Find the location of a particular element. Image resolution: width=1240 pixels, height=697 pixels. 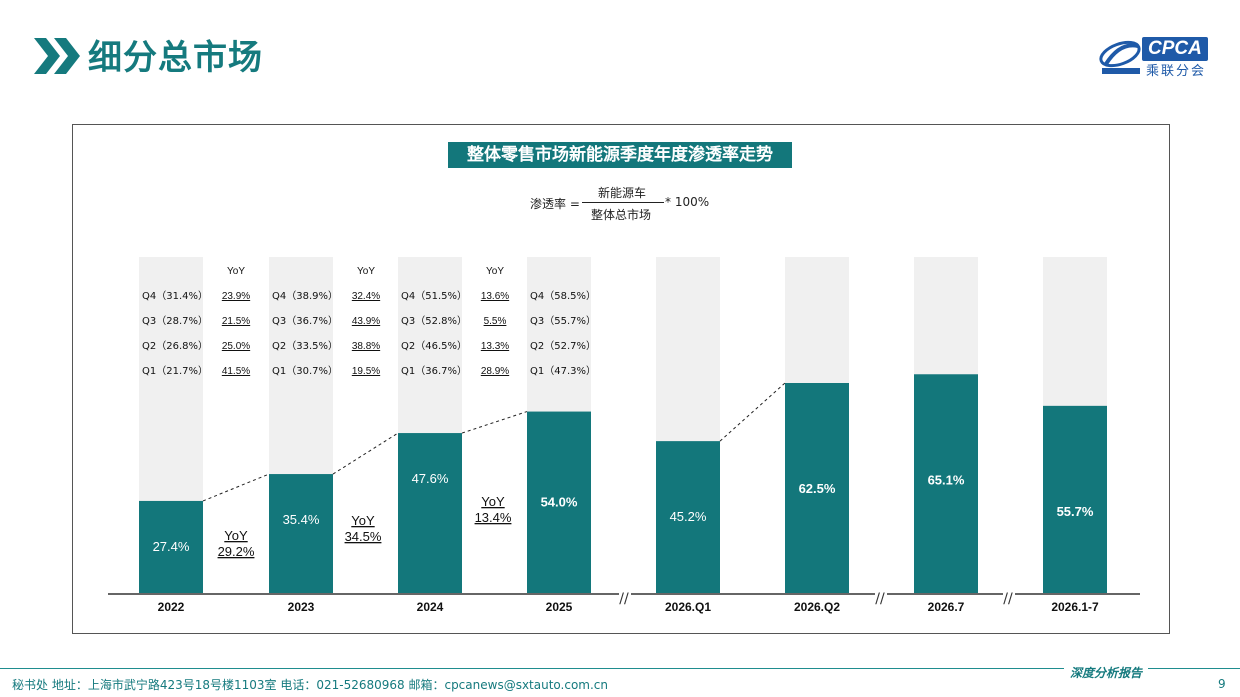

quarter-yoy-value: 5.5% is located at coordinates (495, 321).